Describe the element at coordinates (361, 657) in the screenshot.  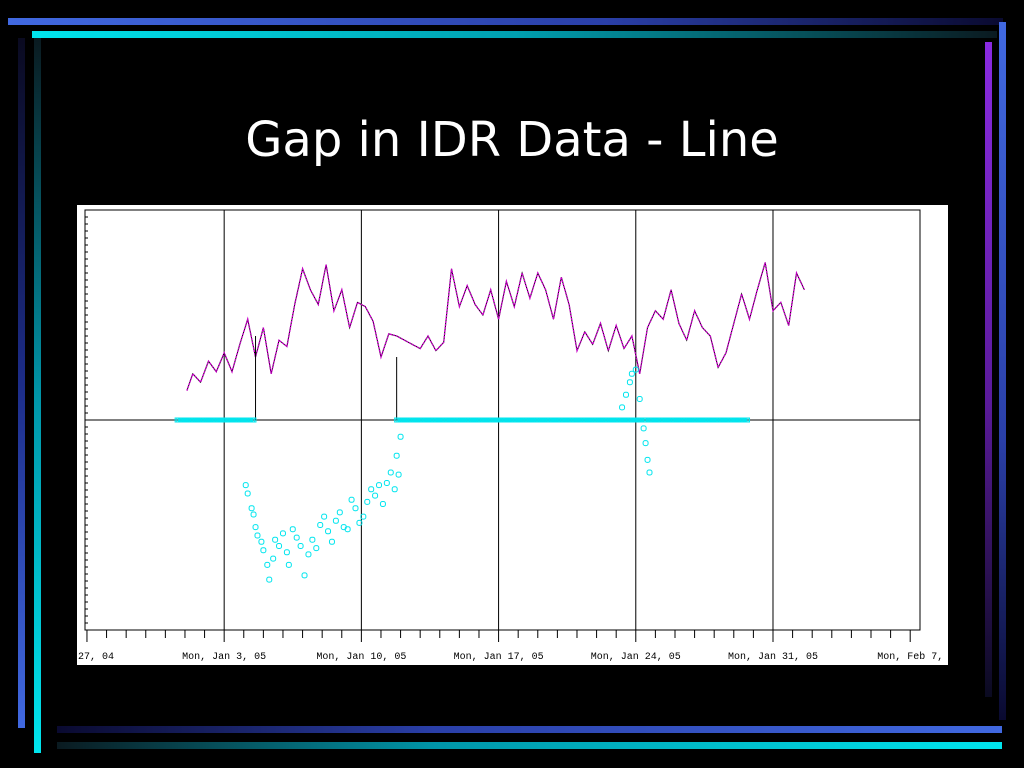
I see `x-tick-label: Mon, Jan 10, 05` at that location.